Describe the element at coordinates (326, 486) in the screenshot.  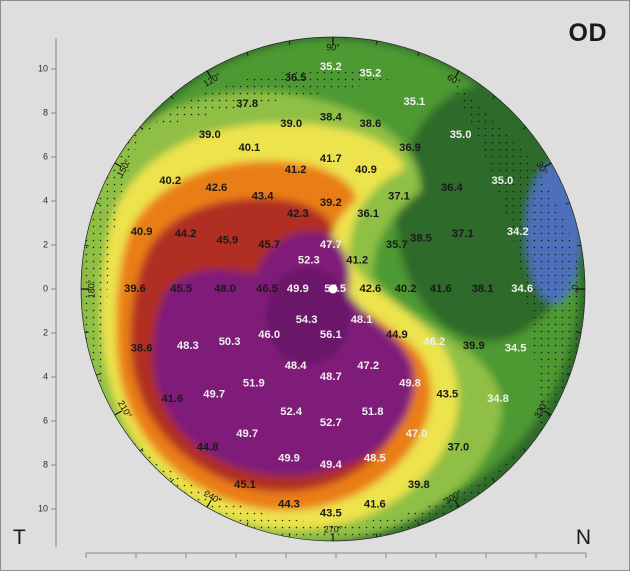
I see `dots-bottom` at that location.